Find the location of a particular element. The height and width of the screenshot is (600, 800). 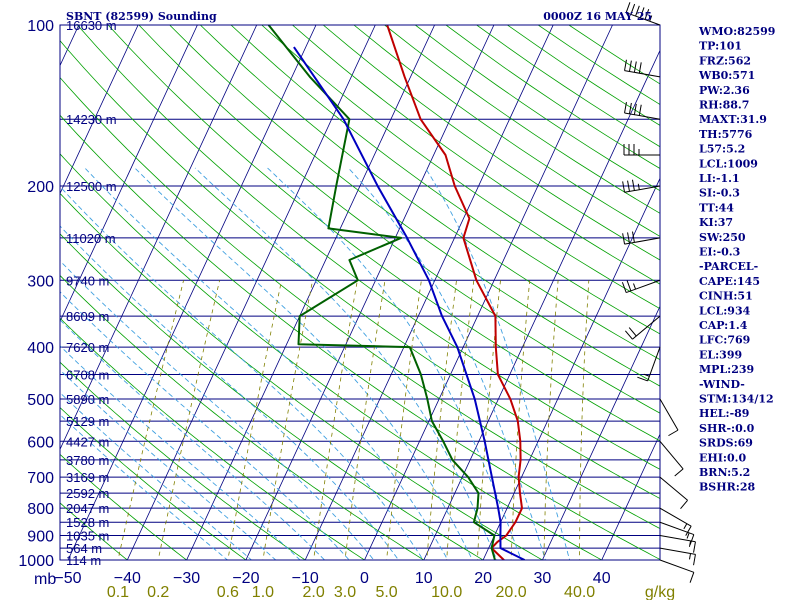

index-value: L57:5.2 is located at coordinates (722, 149).